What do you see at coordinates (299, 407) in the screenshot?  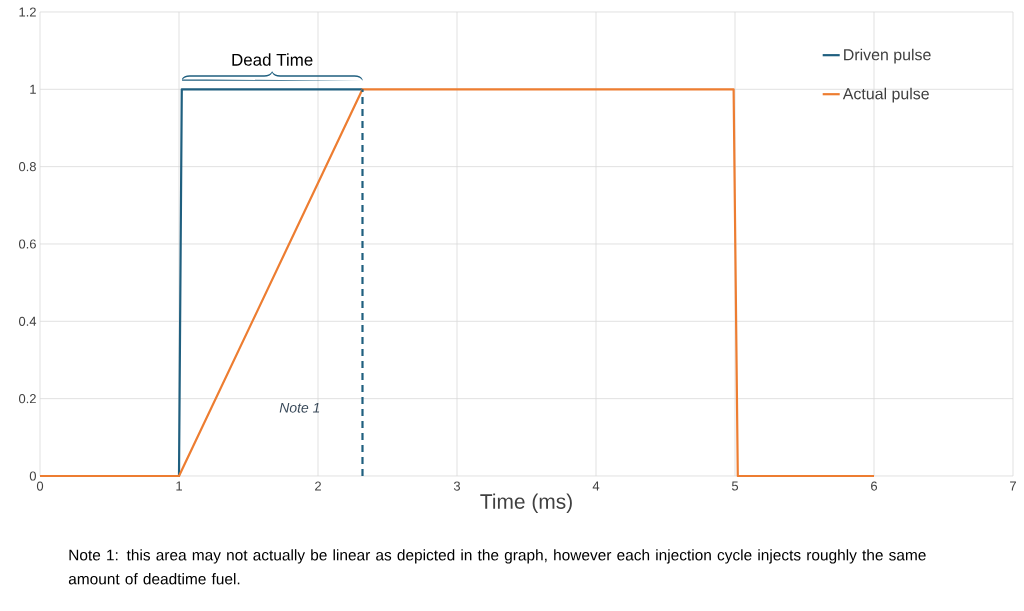 I see `annotation: Note 1` at bounding box center [299, 407].